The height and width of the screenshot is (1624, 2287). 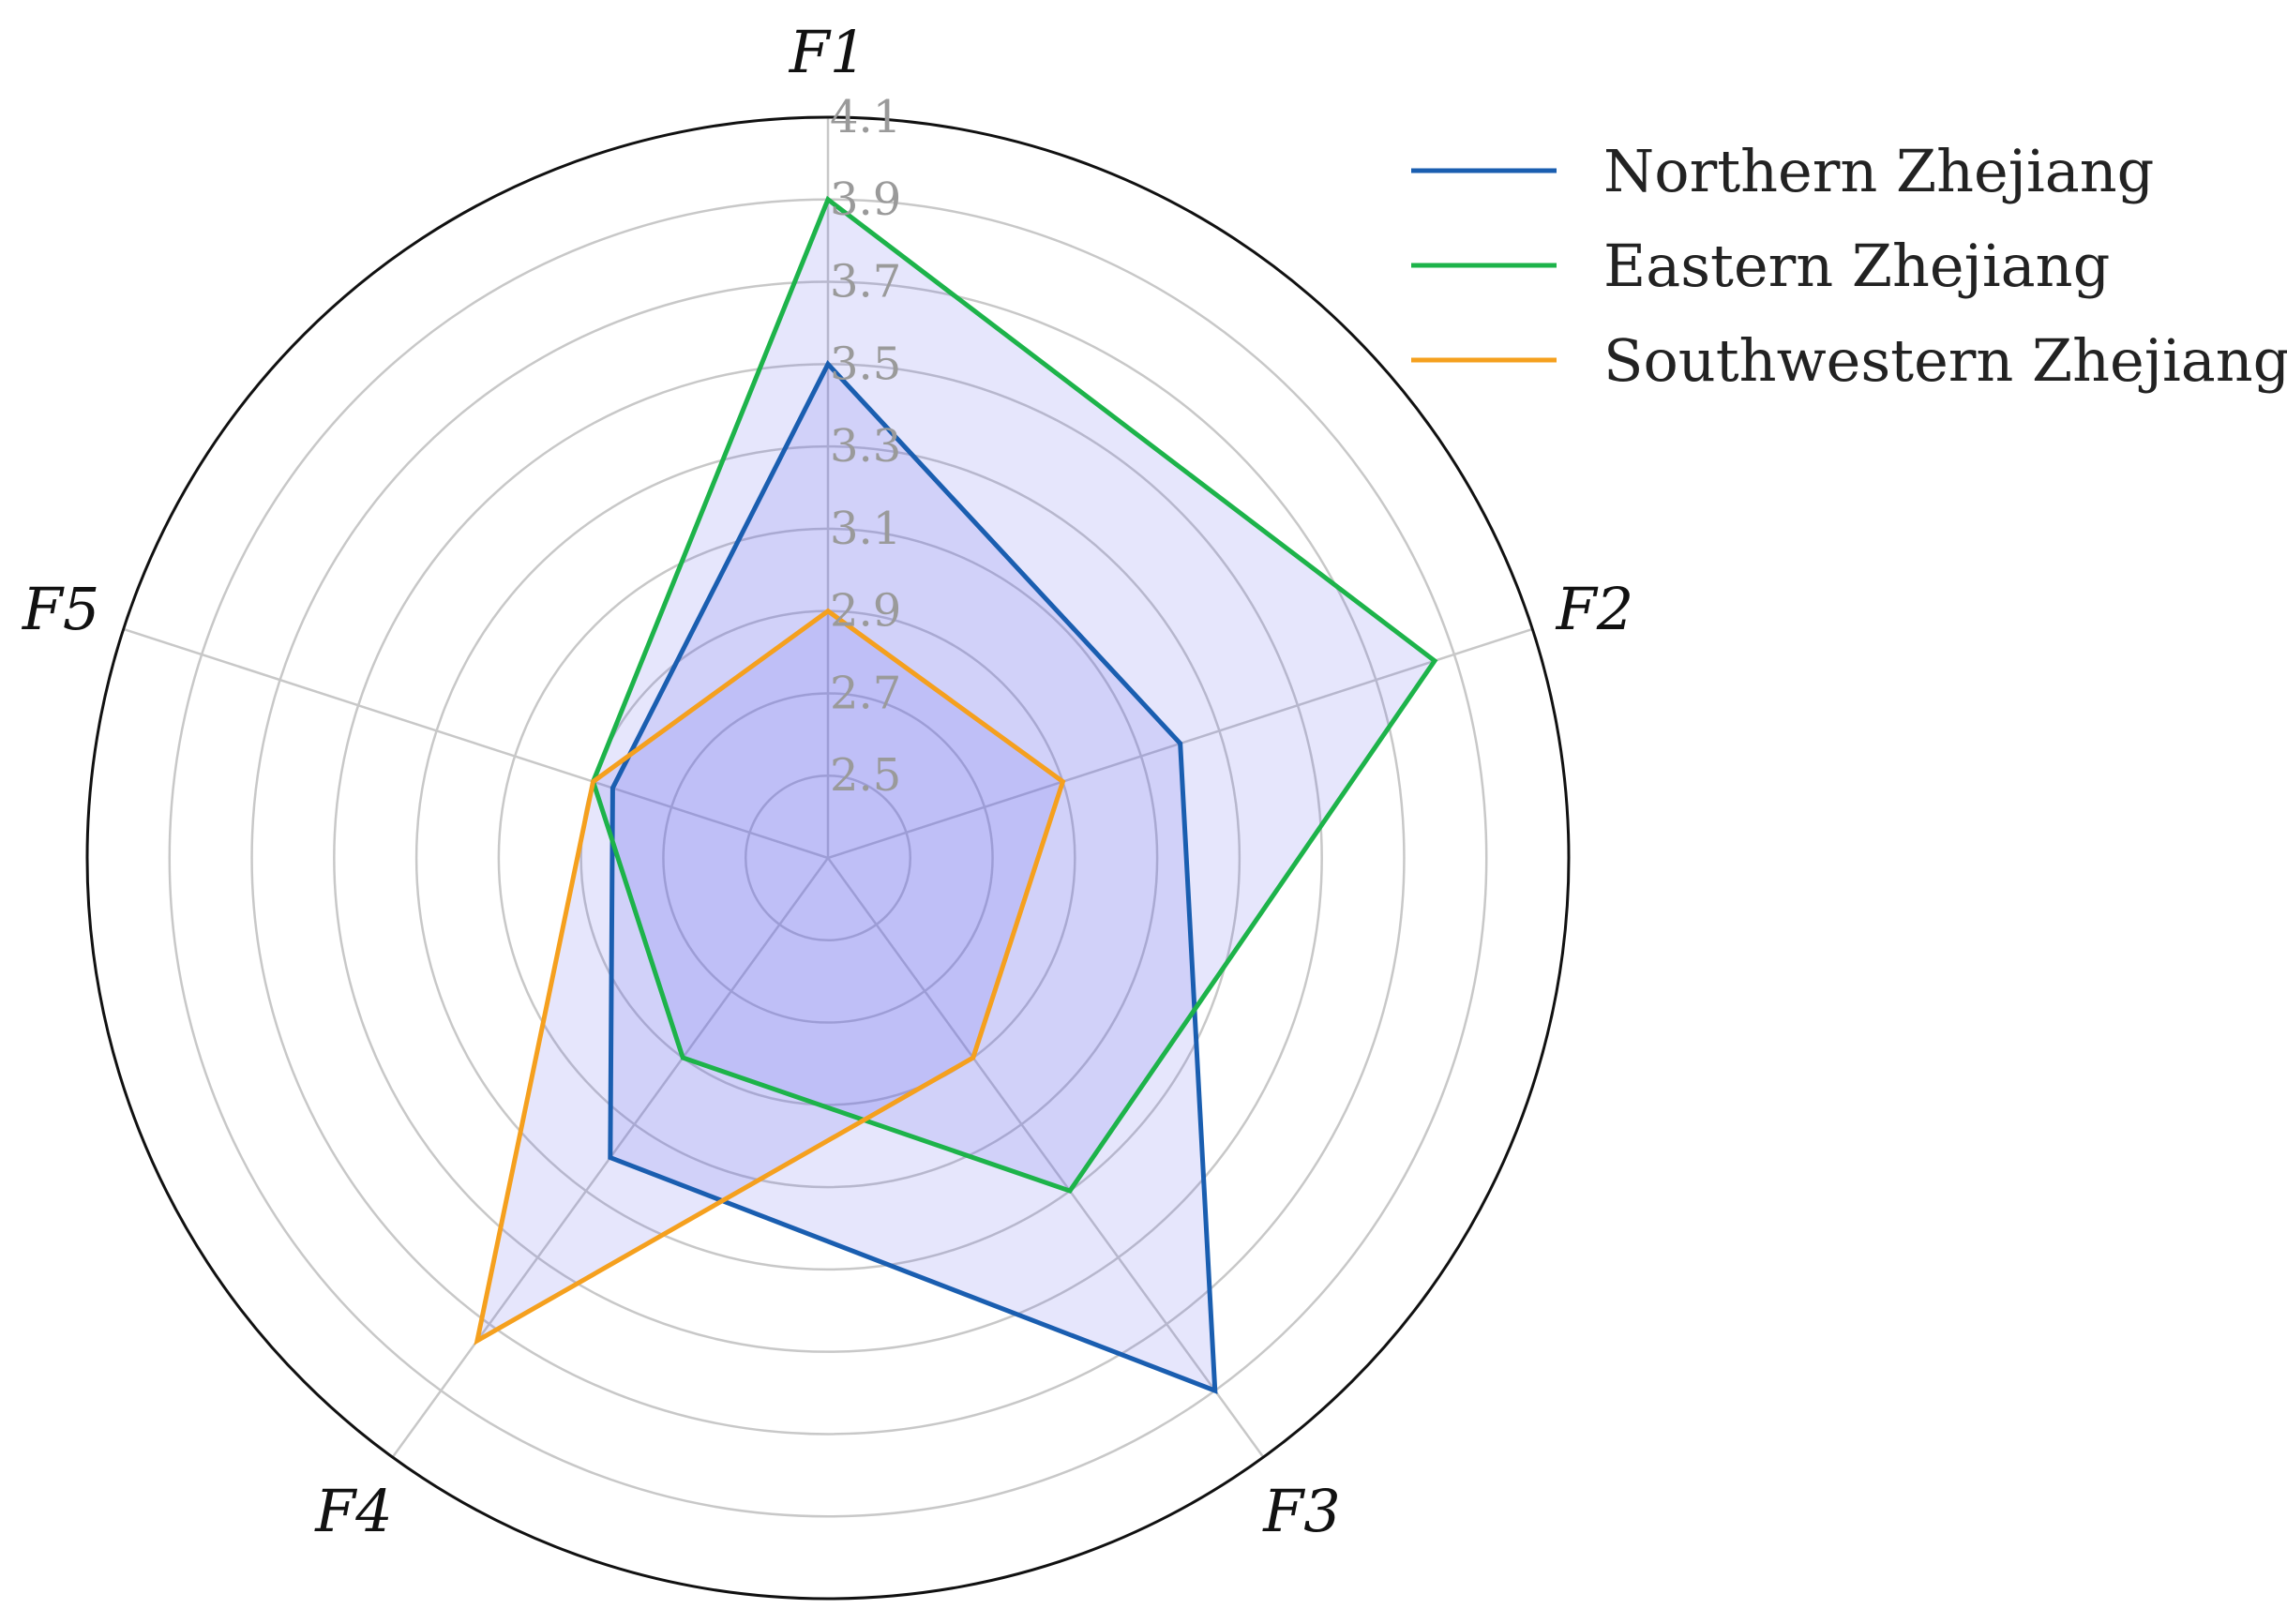 What do you see at coordinates (865, 364) in the screenshot?
I see `tick-label-3.5: 3.5` at bounding box center [865, 364].